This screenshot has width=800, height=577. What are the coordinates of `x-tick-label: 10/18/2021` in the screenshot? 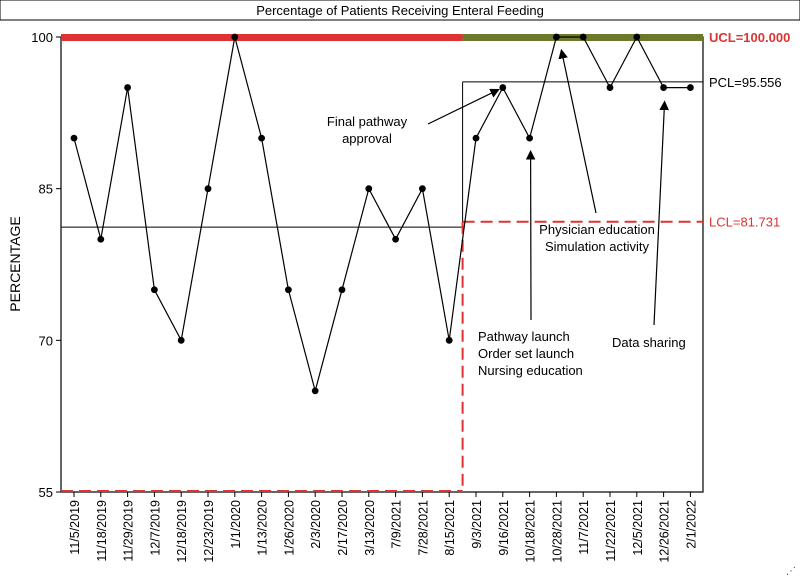 It's located at (531, 531).